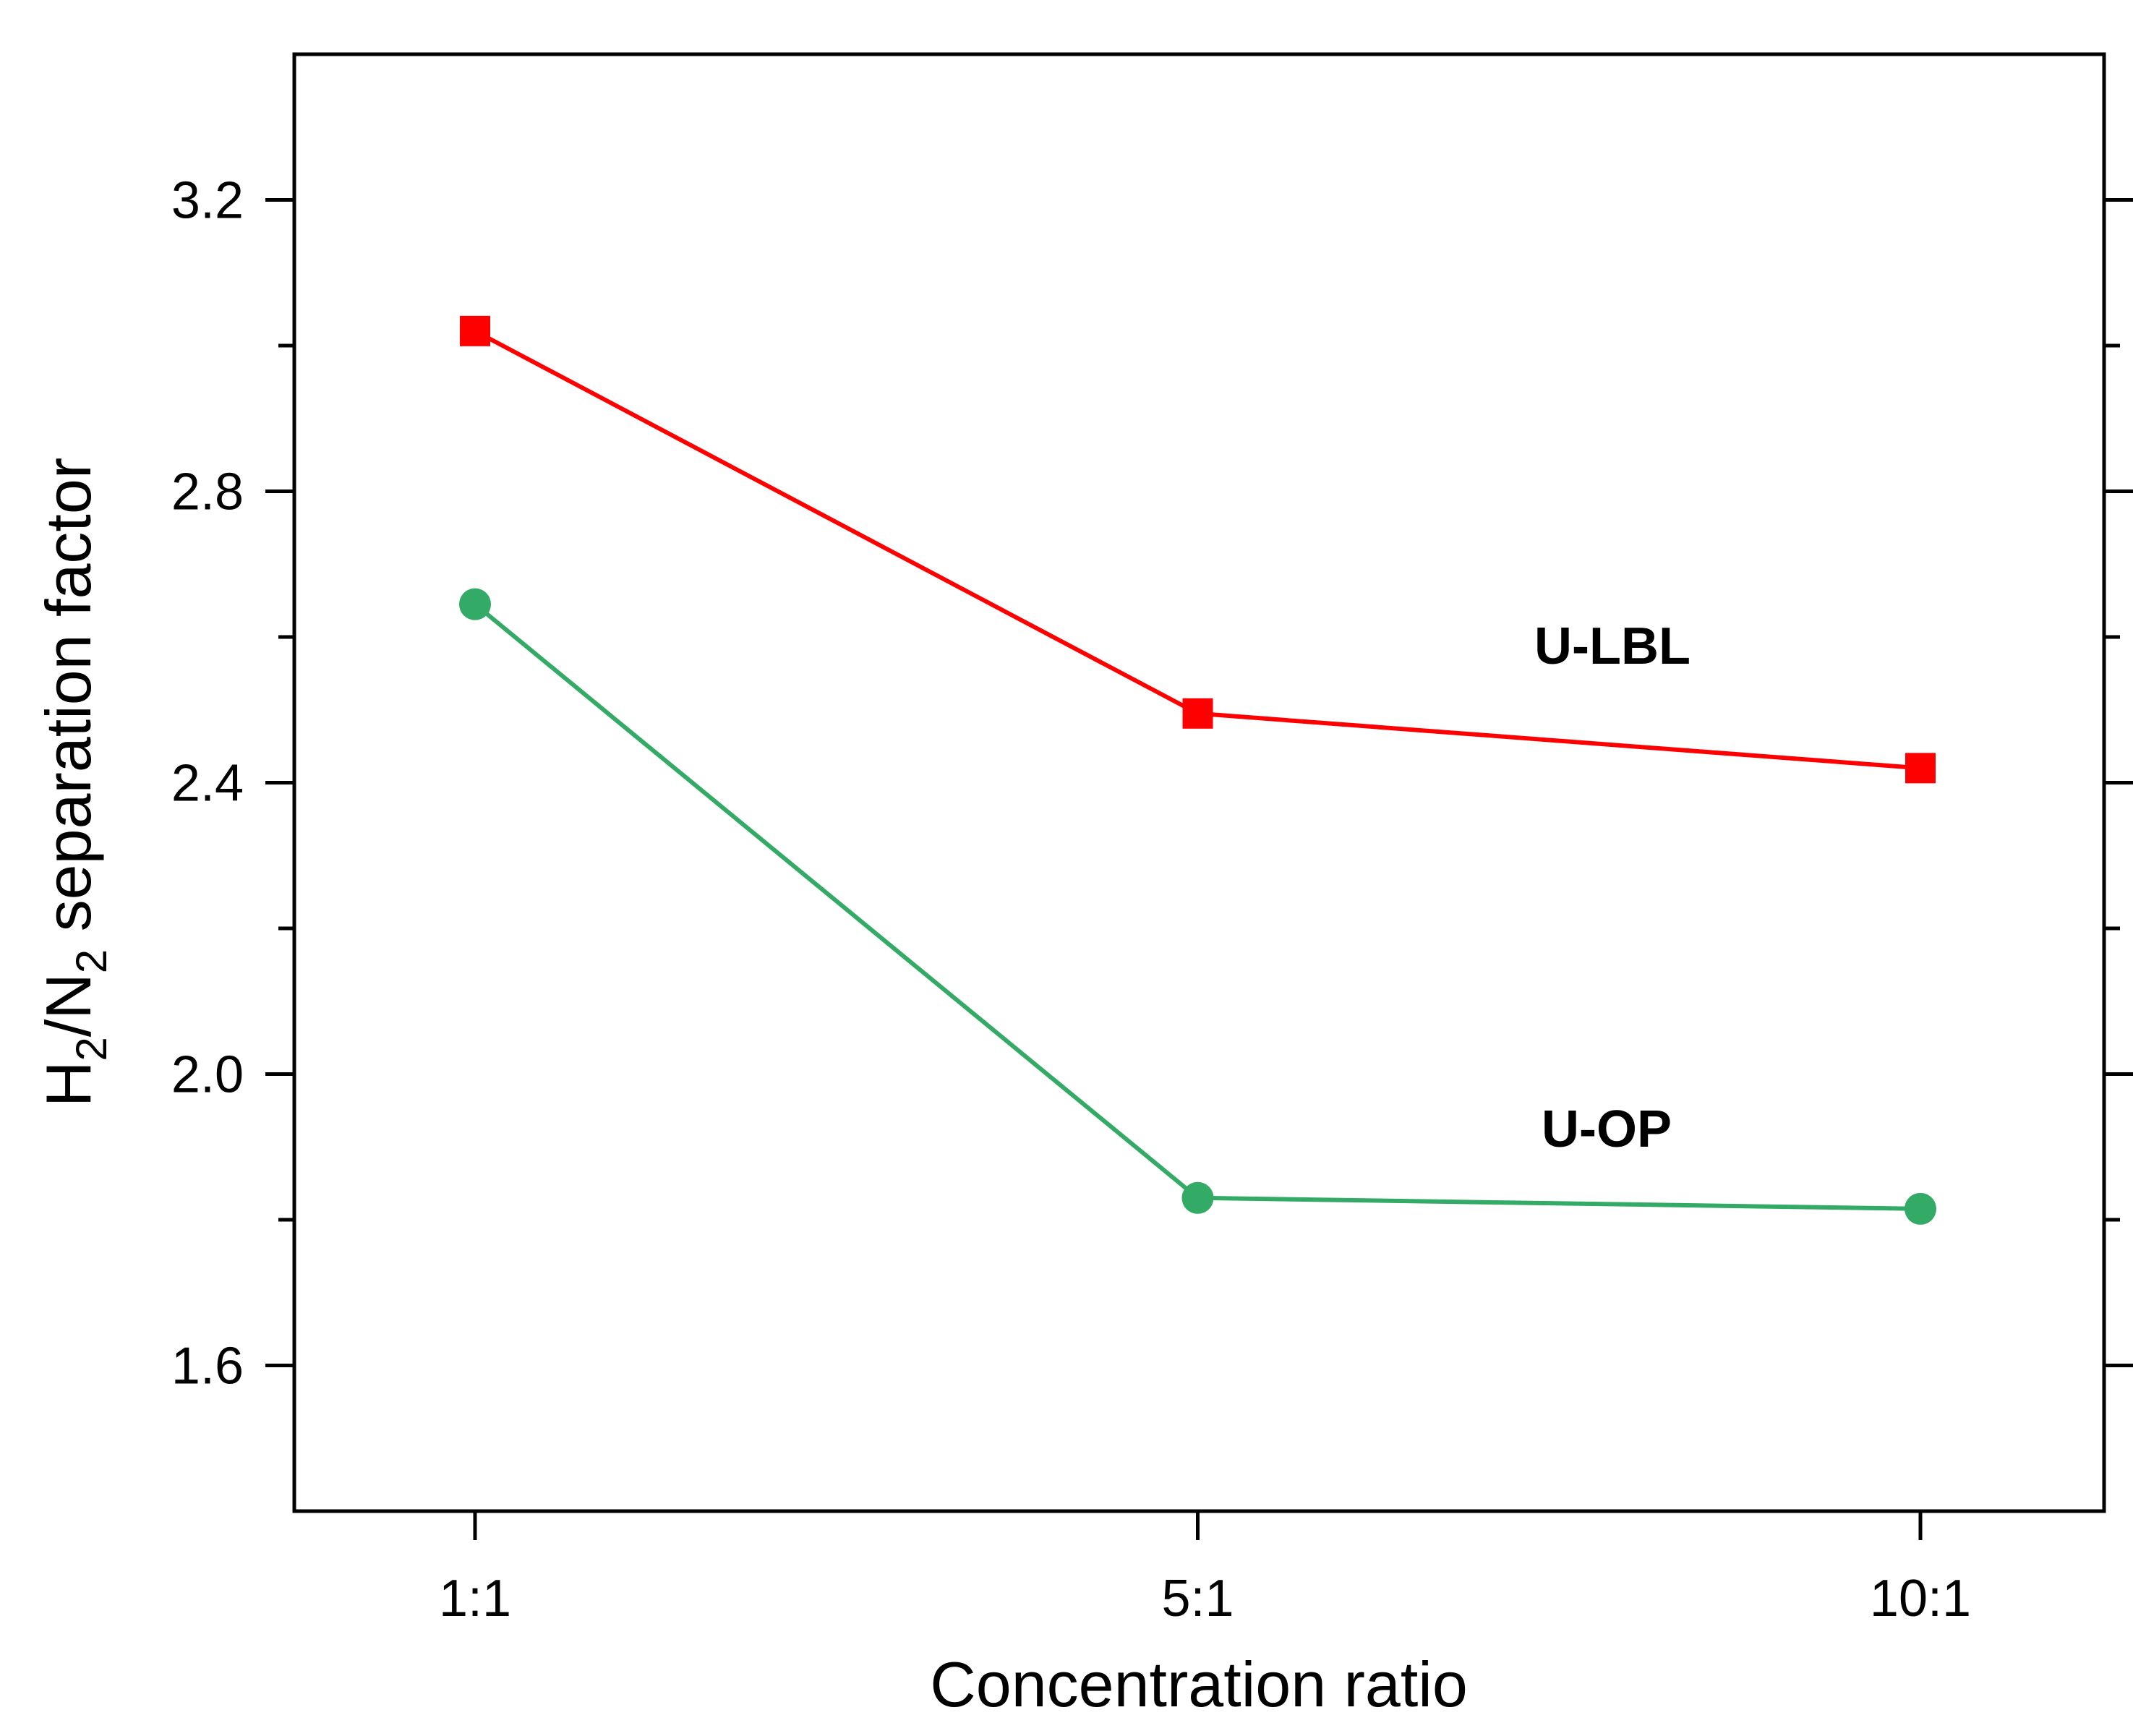 This screenshot has width=2133, height=1736. Describe the element at coordinates (68, 1084) in the screenshot. I see `y-title-h: H` at that location.